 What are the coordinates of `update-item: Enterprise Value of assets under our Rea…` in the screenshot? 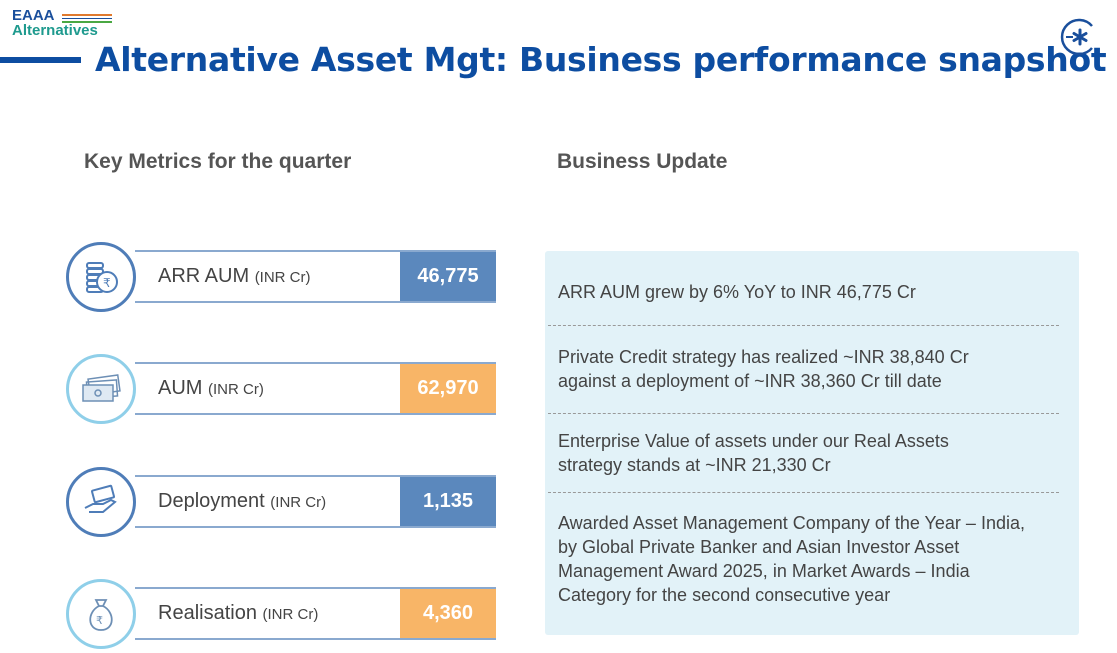 It's located at (753, 453).